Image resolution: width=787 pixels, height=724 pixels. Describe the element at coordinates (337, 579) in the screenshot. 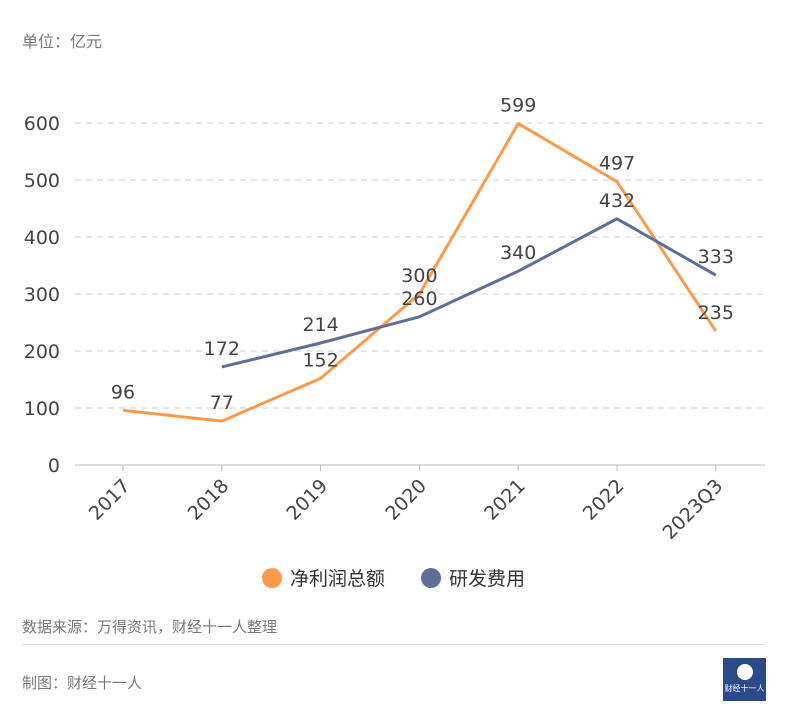

I see `legend-label: 净利润总额` at that location.